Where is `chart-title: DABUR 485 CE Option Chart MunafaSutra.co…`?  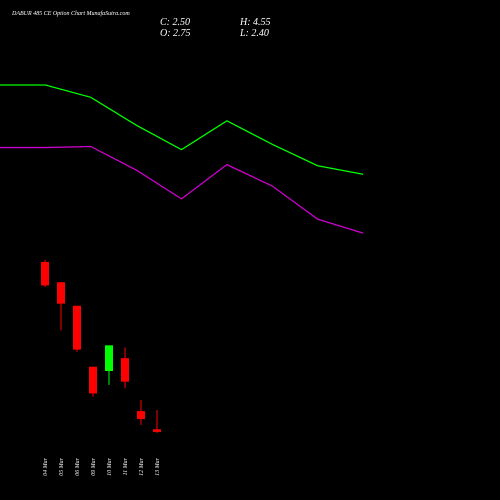
chart-title: DABUR 485 CE Option Chart MunafaSutra.co… is located at coordinates (70, 13).